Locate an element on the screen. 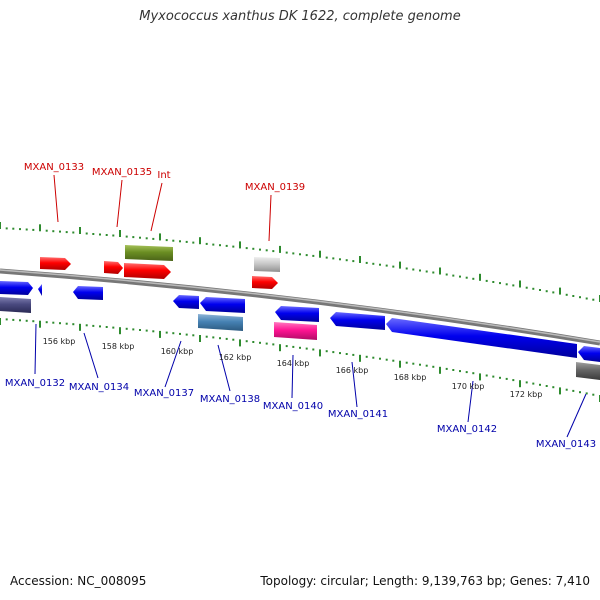 The image size is (600, 600). inner-tick-ring is located at coordinates (300, 360).